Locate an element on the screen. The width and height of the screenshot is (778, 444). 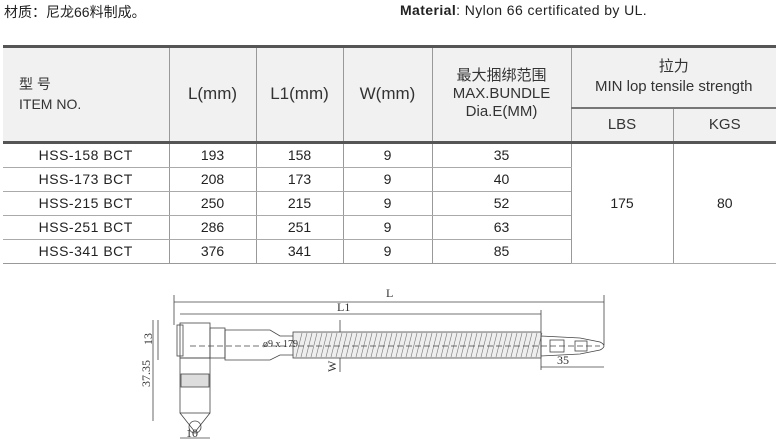
cell-E: 35 is located at coordinates (501, 155).